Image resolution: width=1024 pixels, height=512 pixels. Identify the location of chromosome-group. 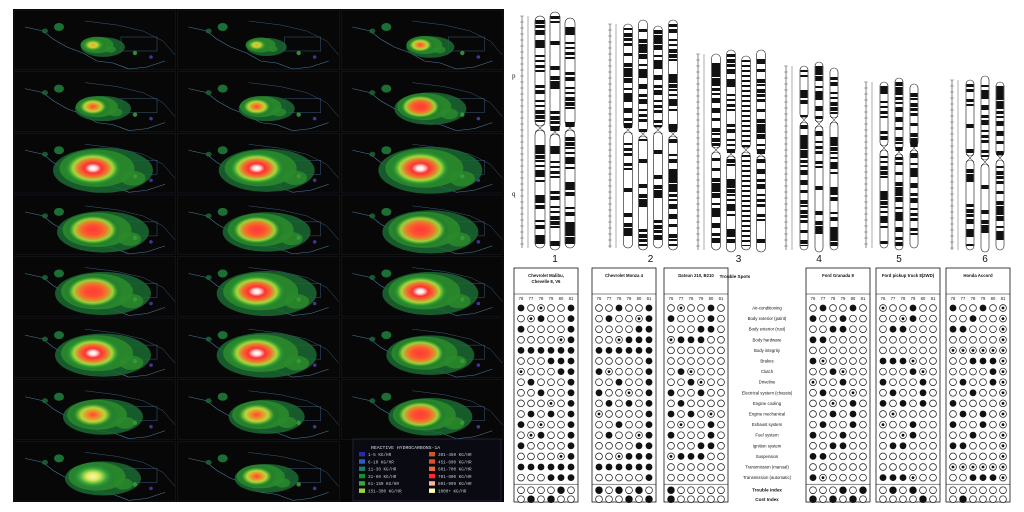
(977, 164).